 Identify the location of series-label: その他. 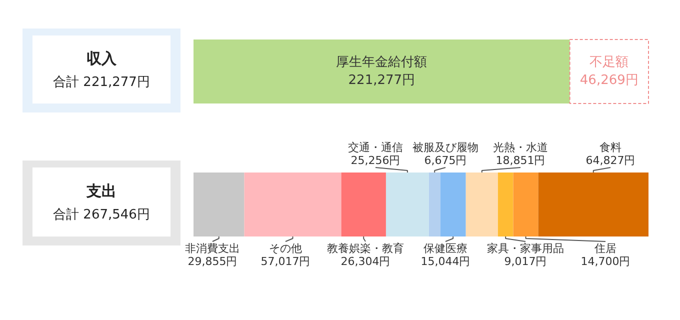
(285, 248).